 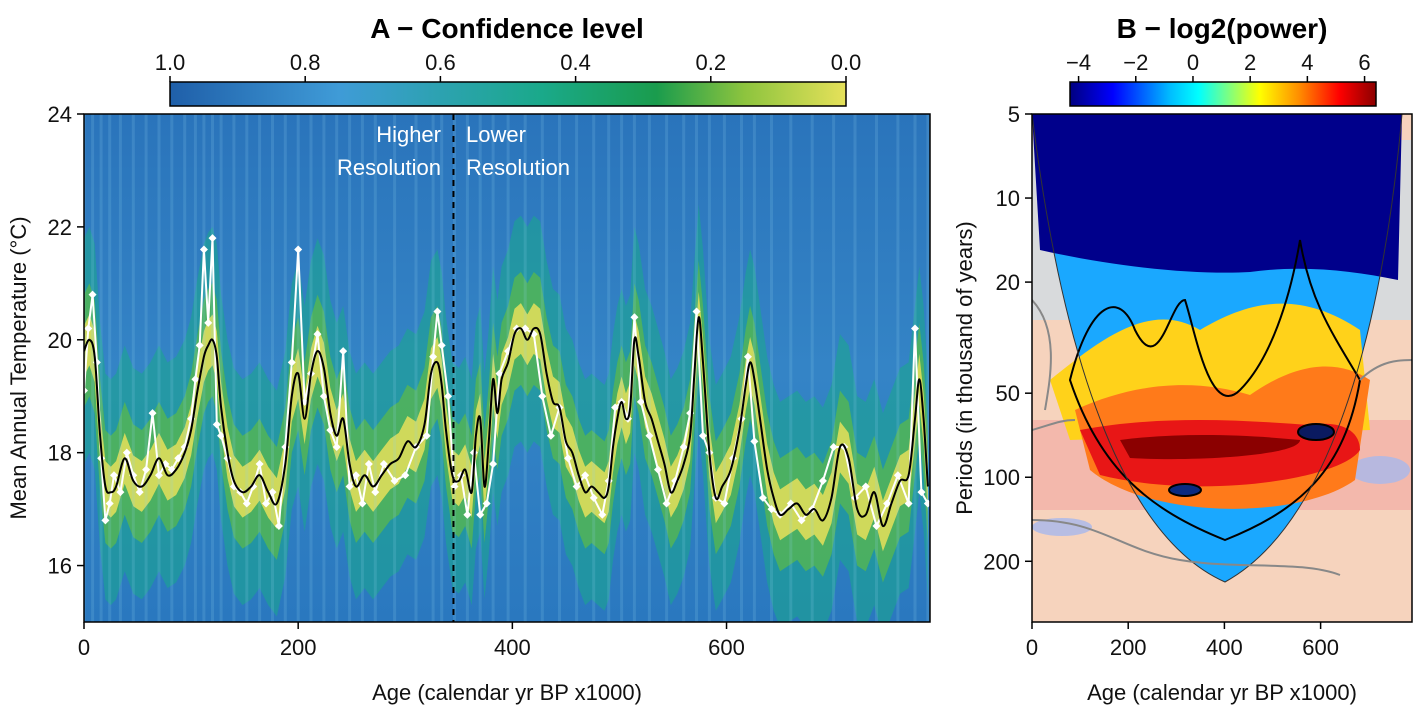 I want to click on x-tick-label: 400, so click(x=1224, y=647).